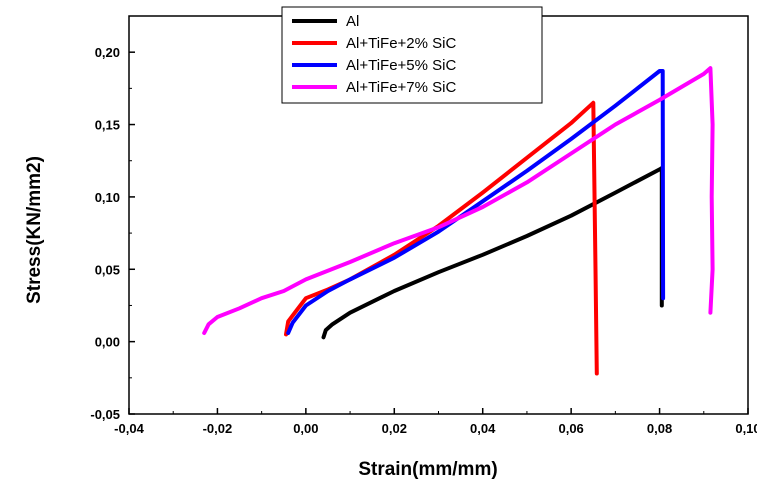 Image resolution: width=757 pixels, height=487 pixels. Describe the element at coordinates (112, 233) in the screenshot. I see `y-axis-ticks: -0,05 0,00 0,05 0,10 0,15 0,20` at that location.